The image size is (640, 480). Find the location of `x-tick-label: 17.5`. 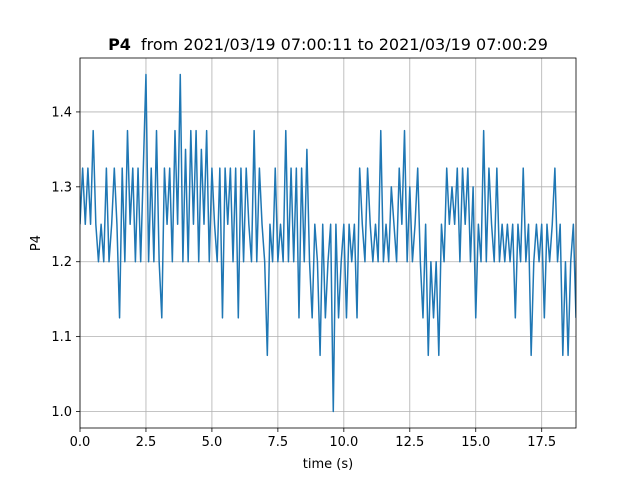

x-tick-label: 17.5 is located at coordinates (541, 442).